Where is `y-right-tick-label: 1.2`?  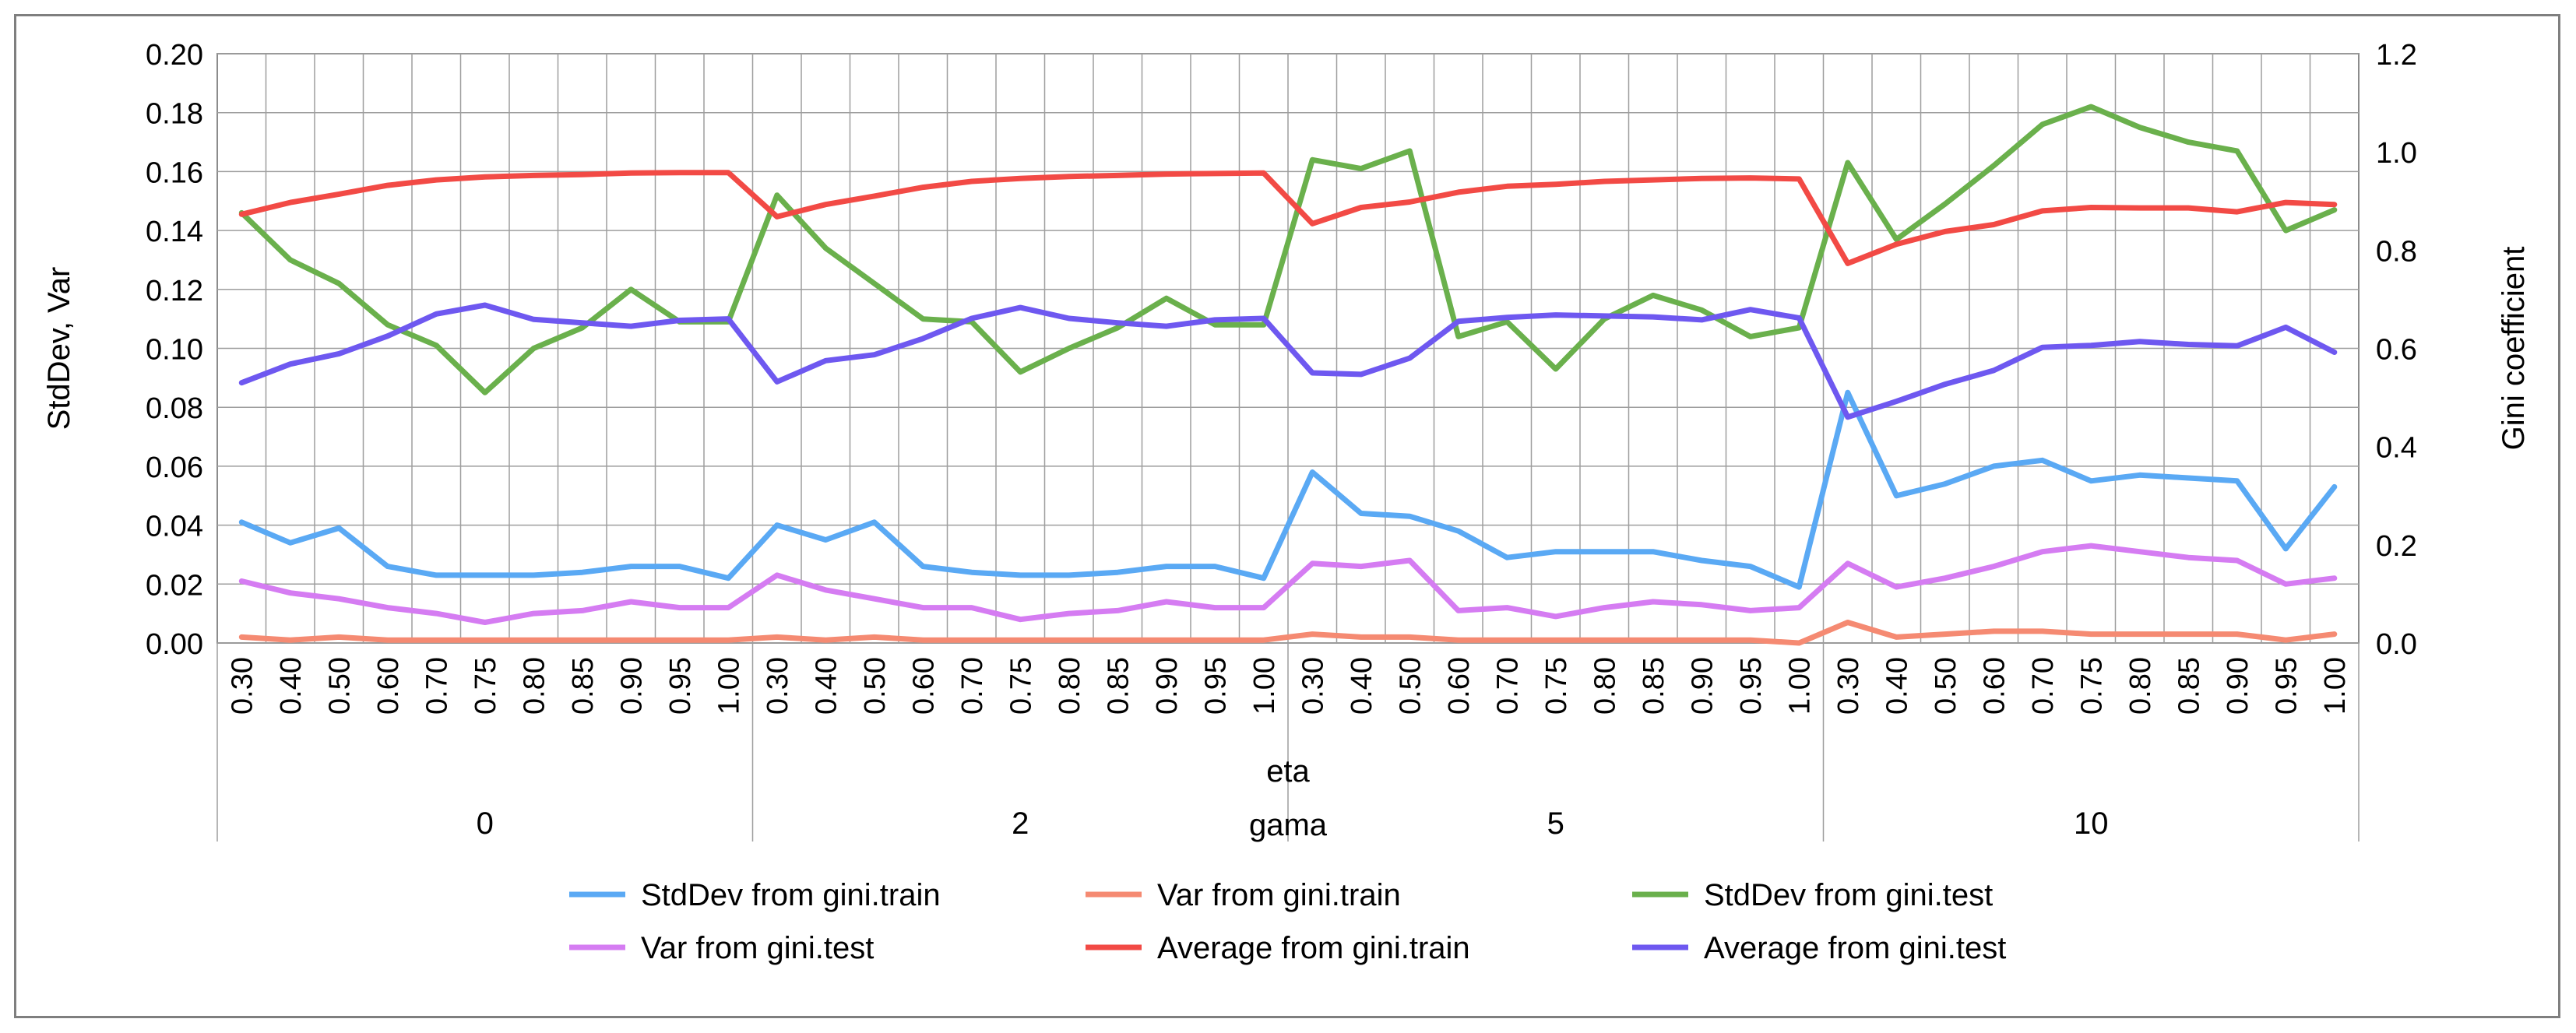 y-right-tick-label: 1.2 is located at coordinates (2396, 55).